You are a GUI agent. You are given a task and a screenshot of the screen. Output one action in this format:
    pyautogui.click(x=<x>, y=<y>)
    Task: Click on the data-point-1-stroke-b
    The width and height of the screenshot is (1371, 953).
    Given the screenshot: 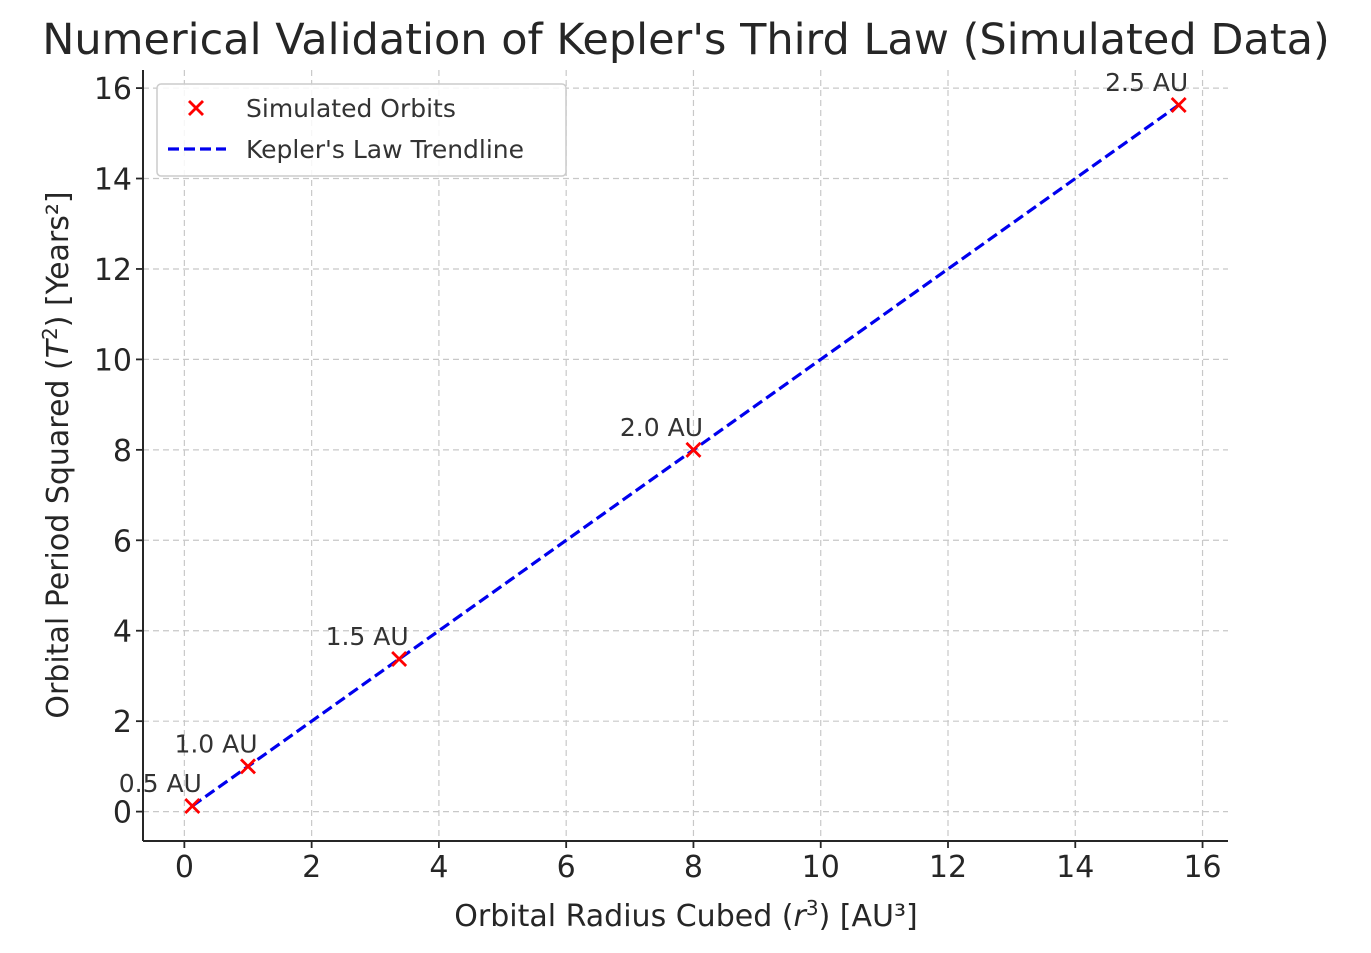 What is the action you would take?
    pyautogui.click(x=248, y=766)
    